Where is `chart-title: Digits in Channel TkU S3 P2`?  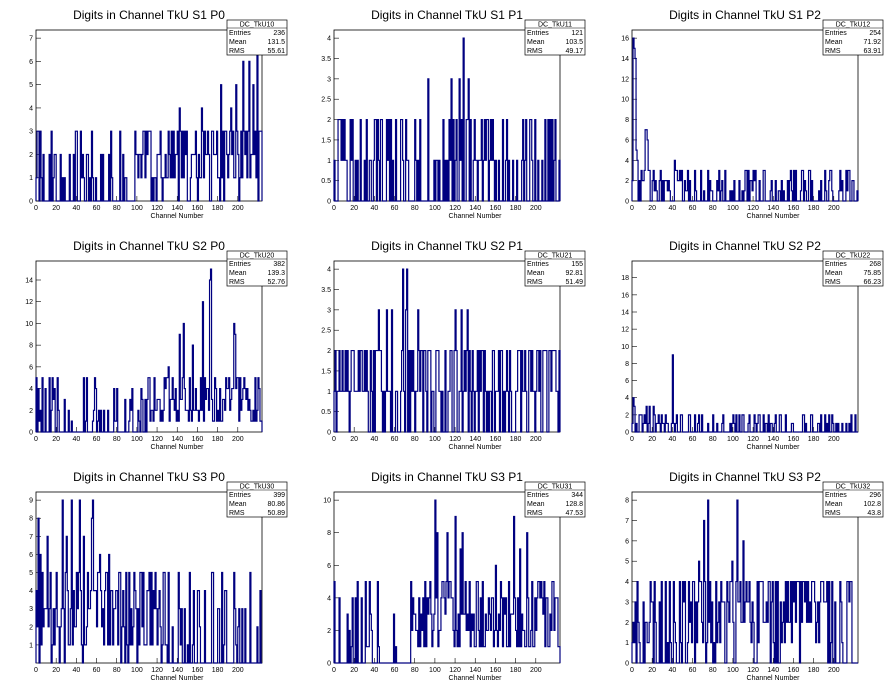
chart-title: Digits in Channel TkU S3 P2 is located at coordinates (745, 477).